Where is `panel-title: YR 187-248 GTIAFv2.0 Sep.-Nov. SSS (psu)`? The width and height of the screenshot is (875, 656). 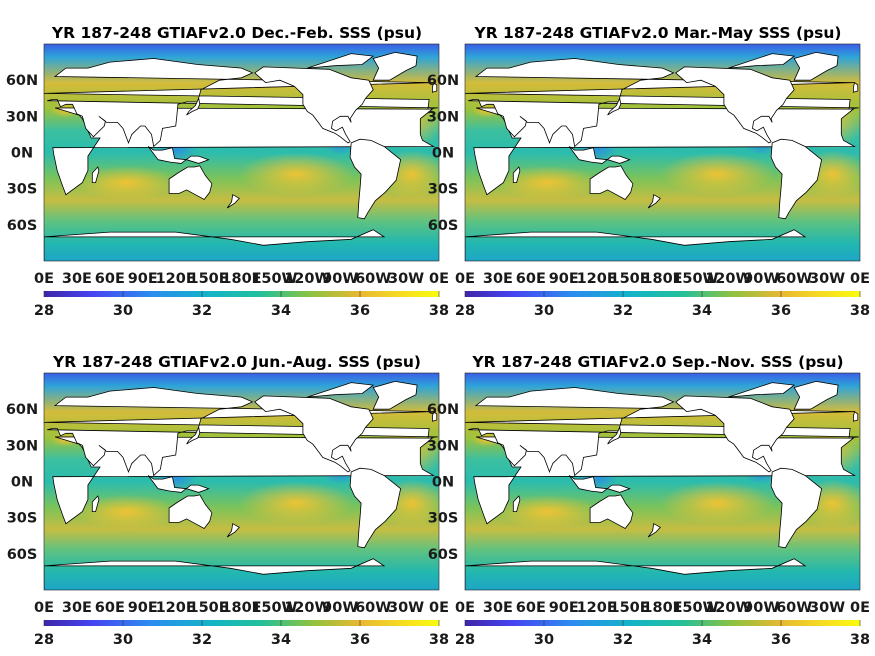
panel-title: YR 187-248 GTIAFv2.0 Sep.-Nov. SSS (psu) is located at coordinates (657, 362).